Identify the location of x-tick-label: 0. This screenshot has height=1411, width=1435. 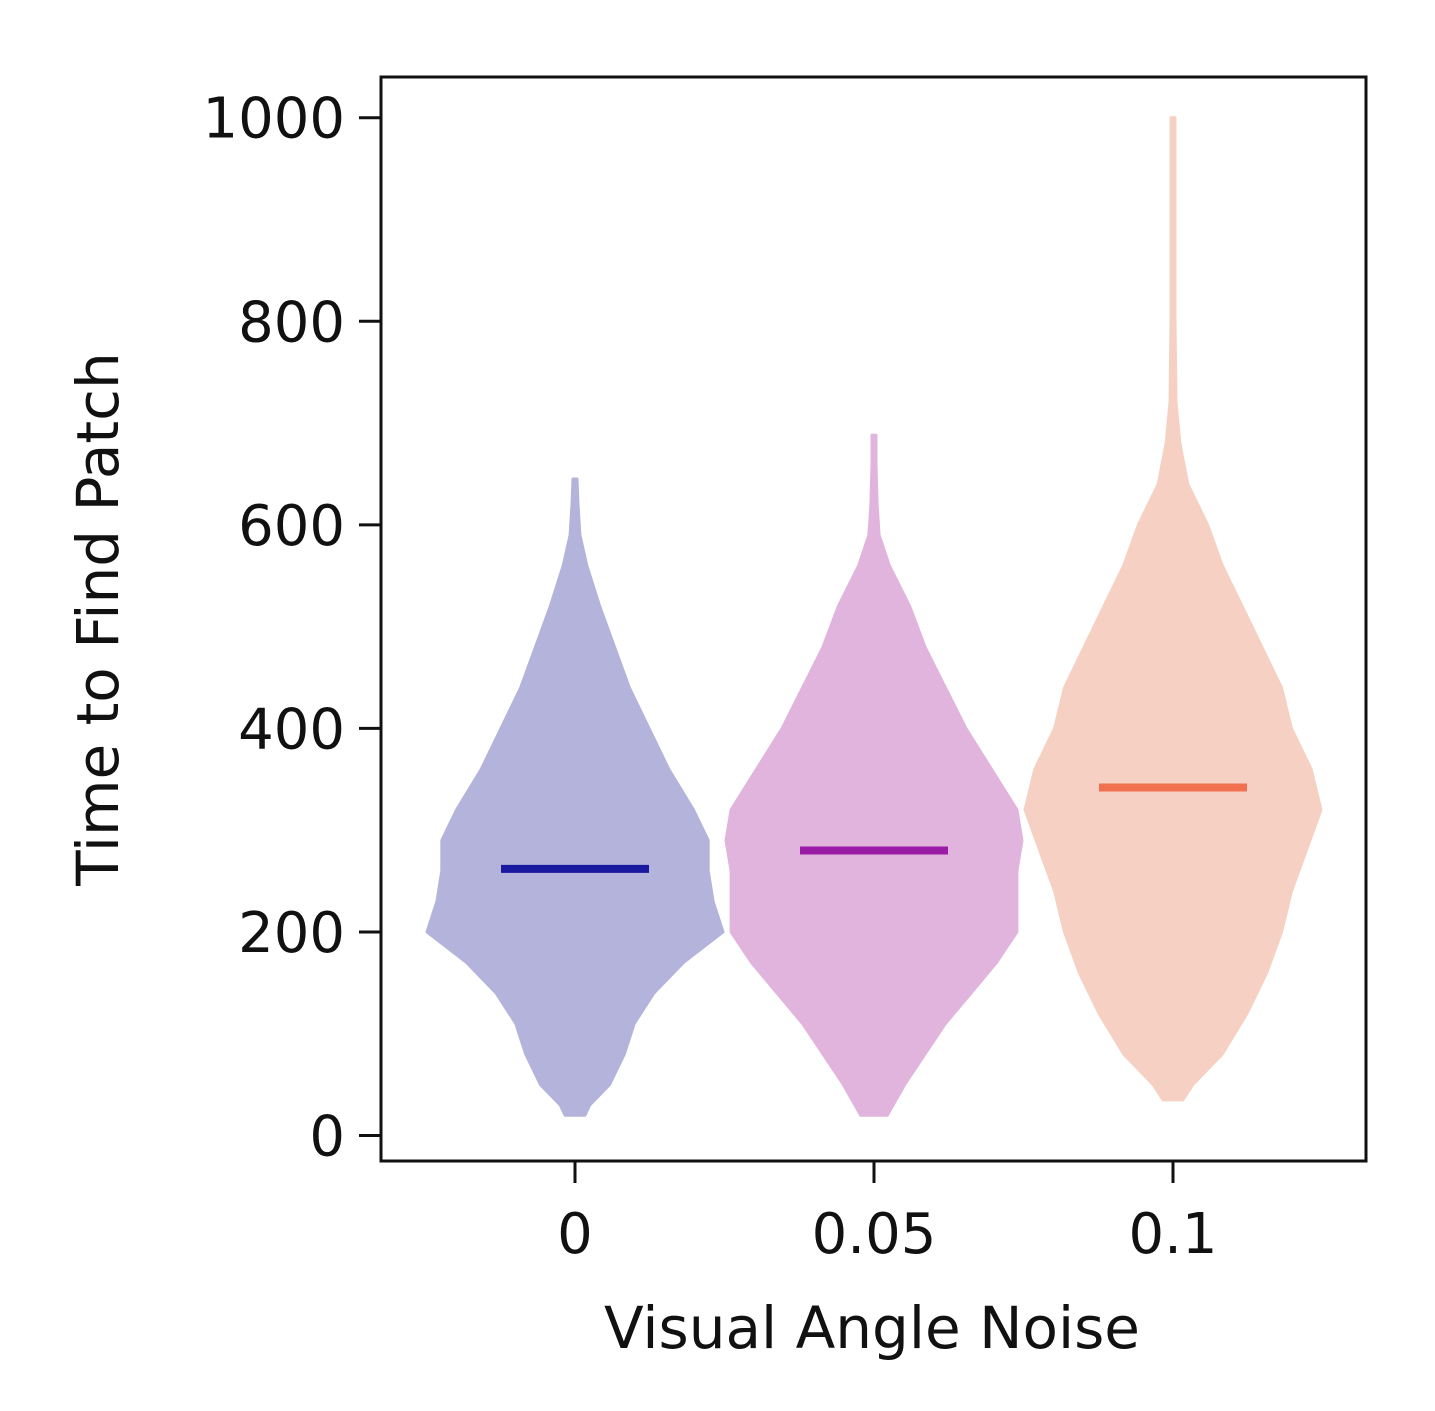
(575, 1234).